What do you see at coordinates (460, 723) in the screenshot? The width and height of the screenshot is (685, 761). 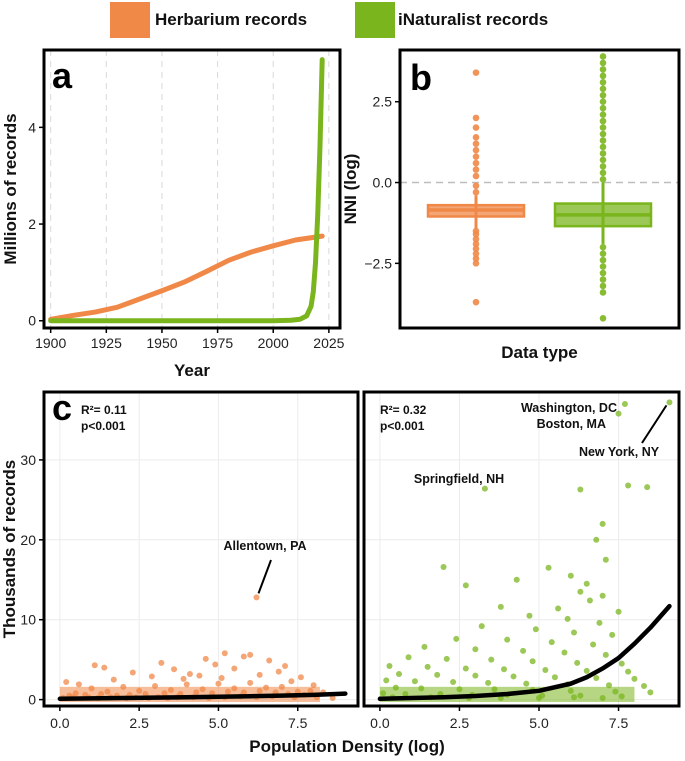 I see `inaturalist-xtick-label: 2.5` at bounding box center [460, 723].